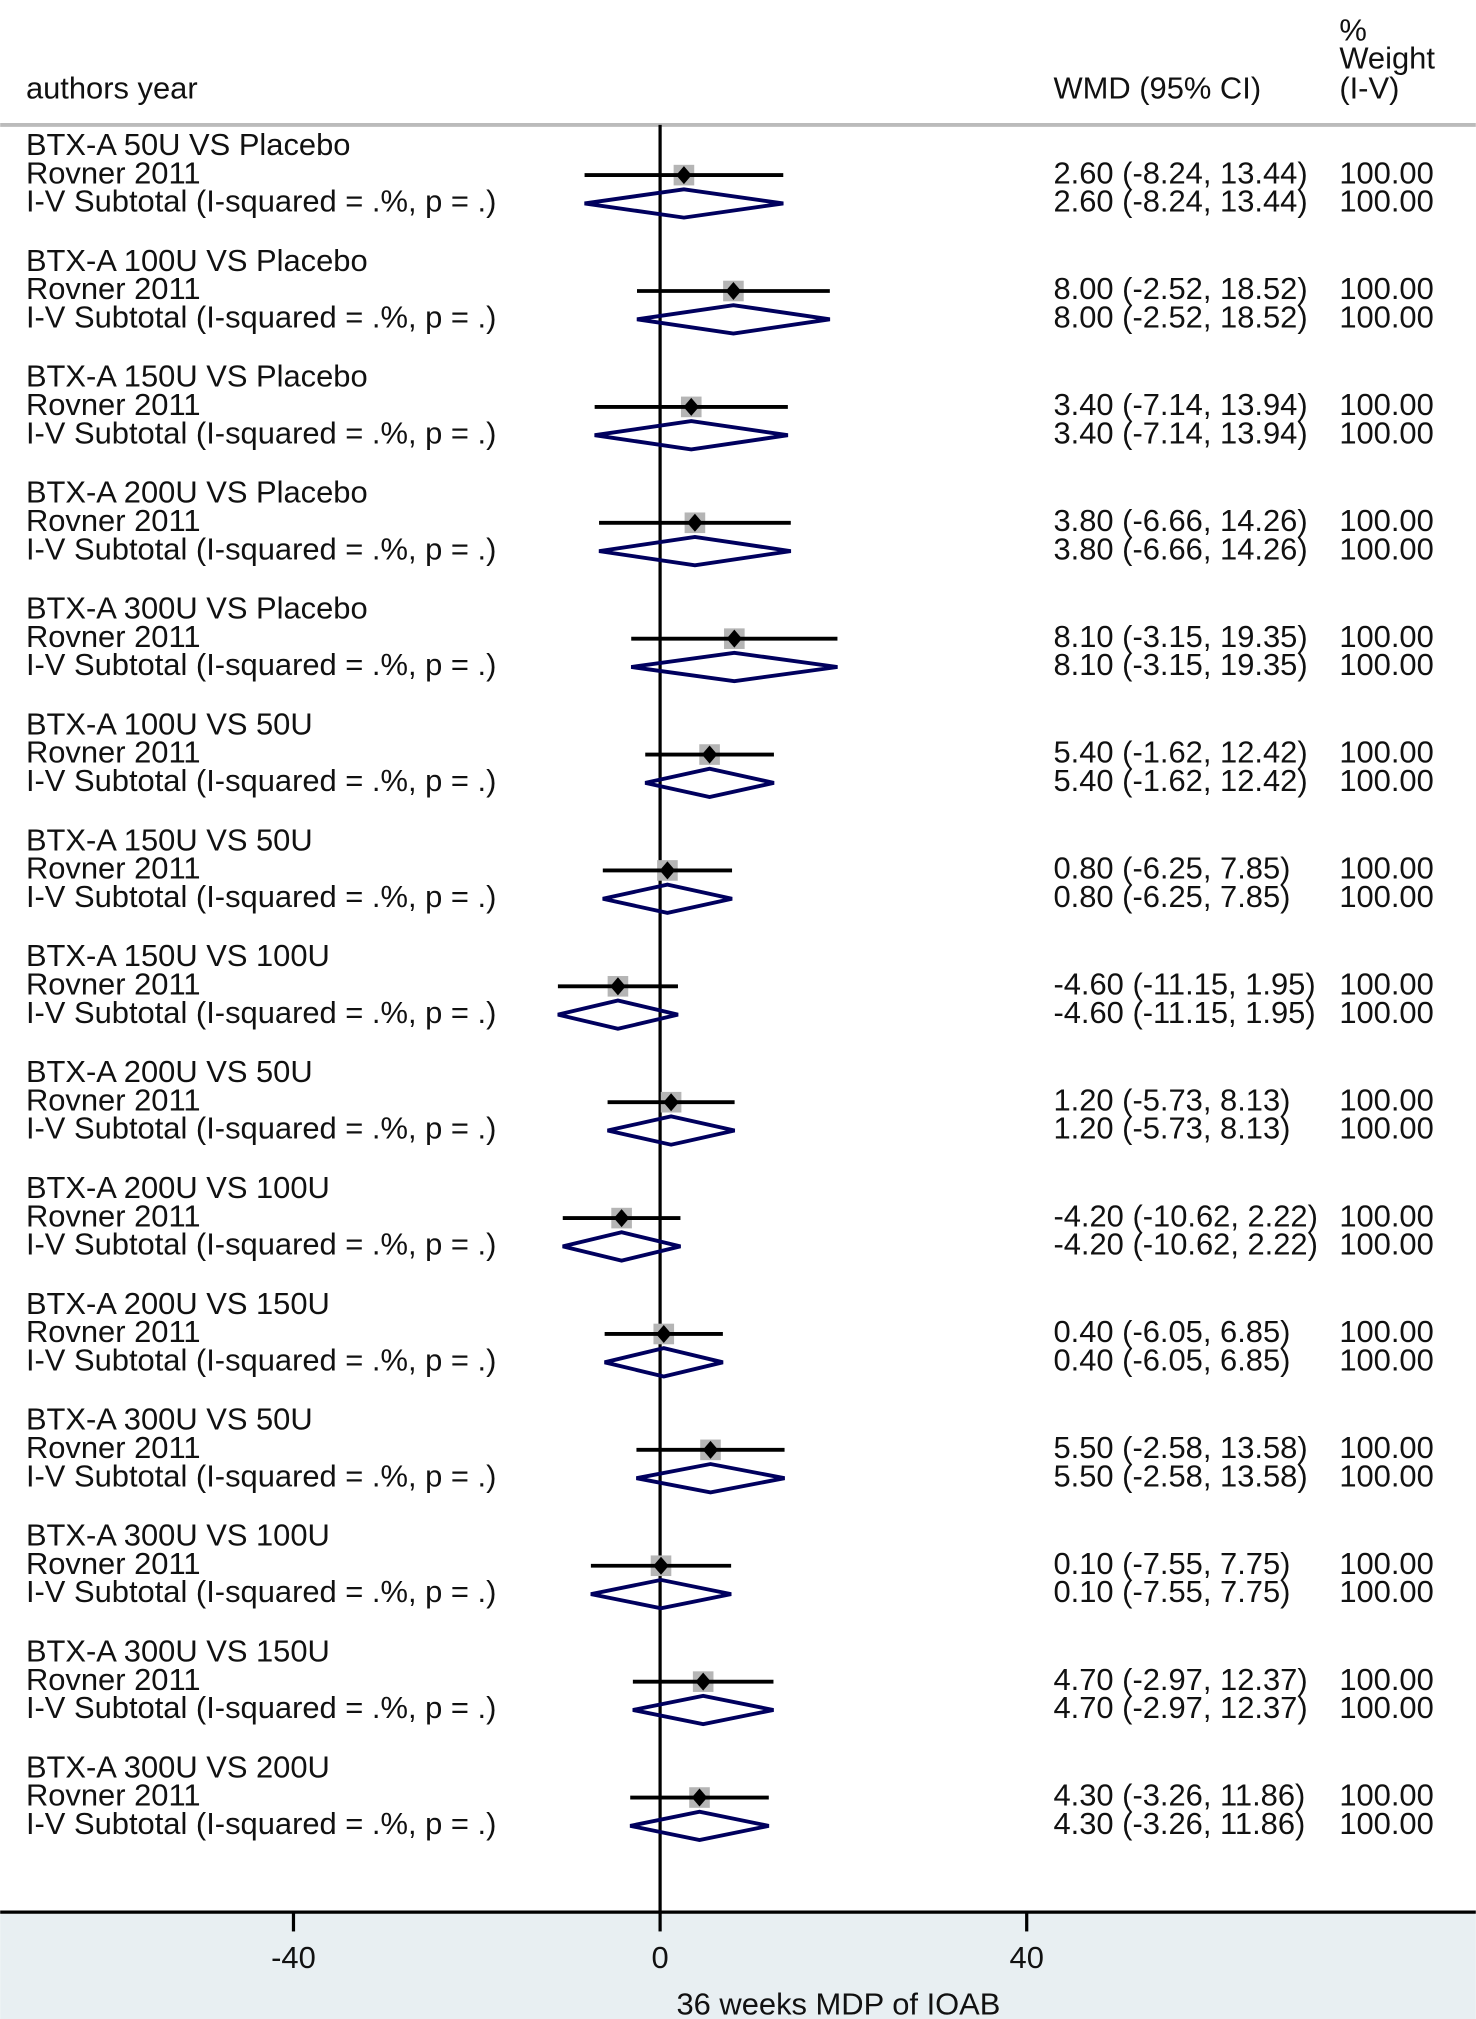 The height and width of the screenshot is (2019, 1476). I want to click on effect-label: 0.10 (-7.55, 7.75), so click(1171, 1563).